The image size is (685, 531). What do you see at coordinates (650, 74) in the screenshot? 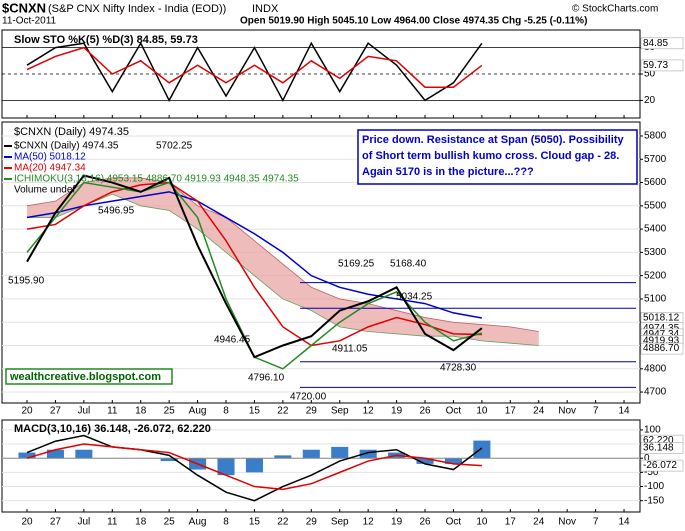
I see `y-tick-label: 50` at bounding box center [650, 74].